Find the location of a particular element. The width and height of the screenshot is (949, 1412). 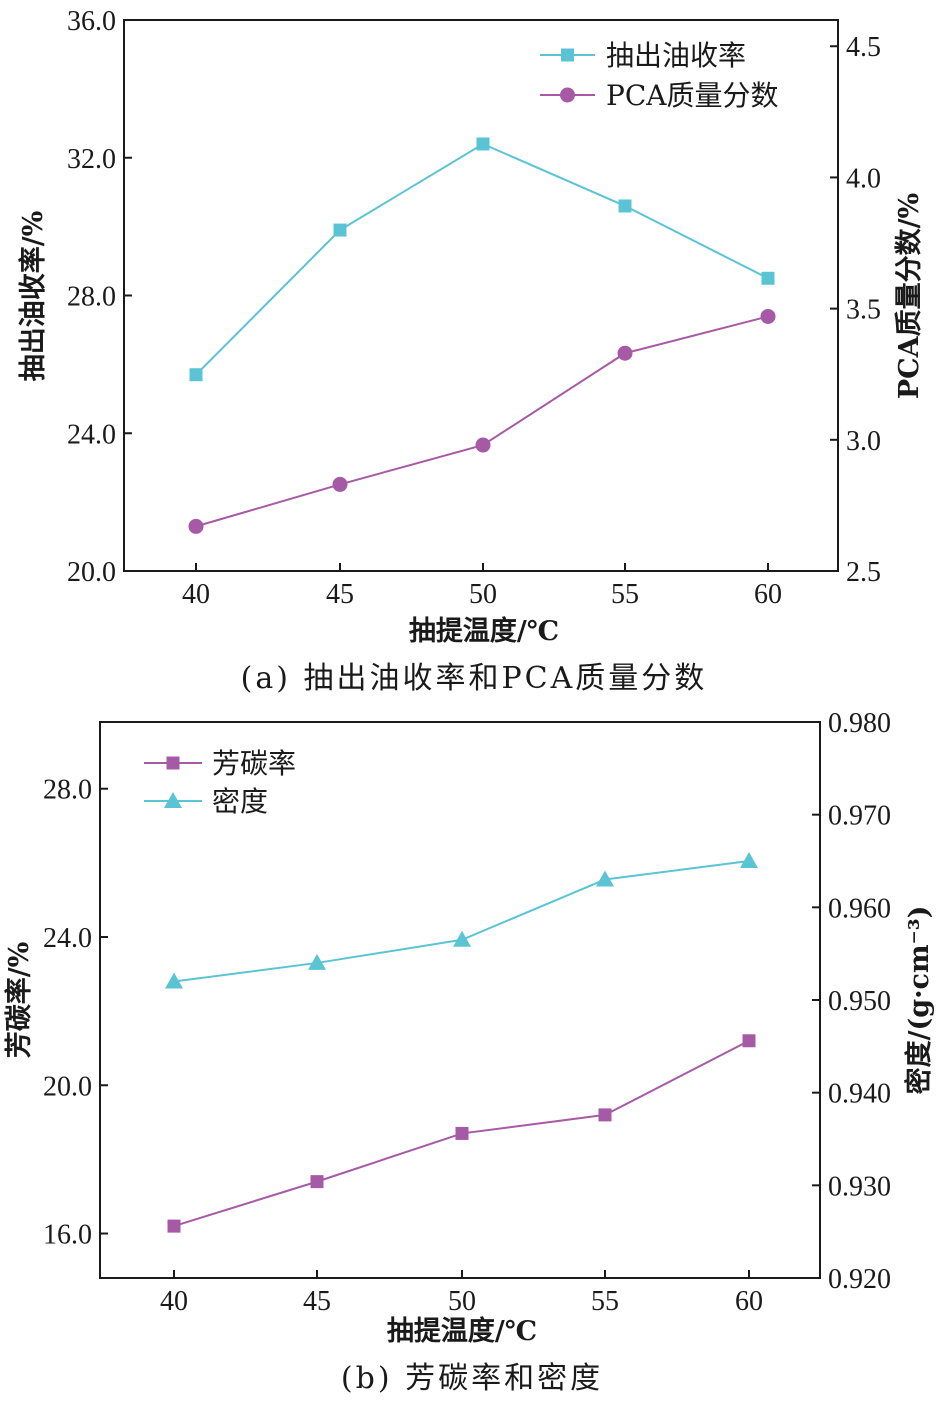

y-tick-label: 32.0 is located at coordinates (91, 159).